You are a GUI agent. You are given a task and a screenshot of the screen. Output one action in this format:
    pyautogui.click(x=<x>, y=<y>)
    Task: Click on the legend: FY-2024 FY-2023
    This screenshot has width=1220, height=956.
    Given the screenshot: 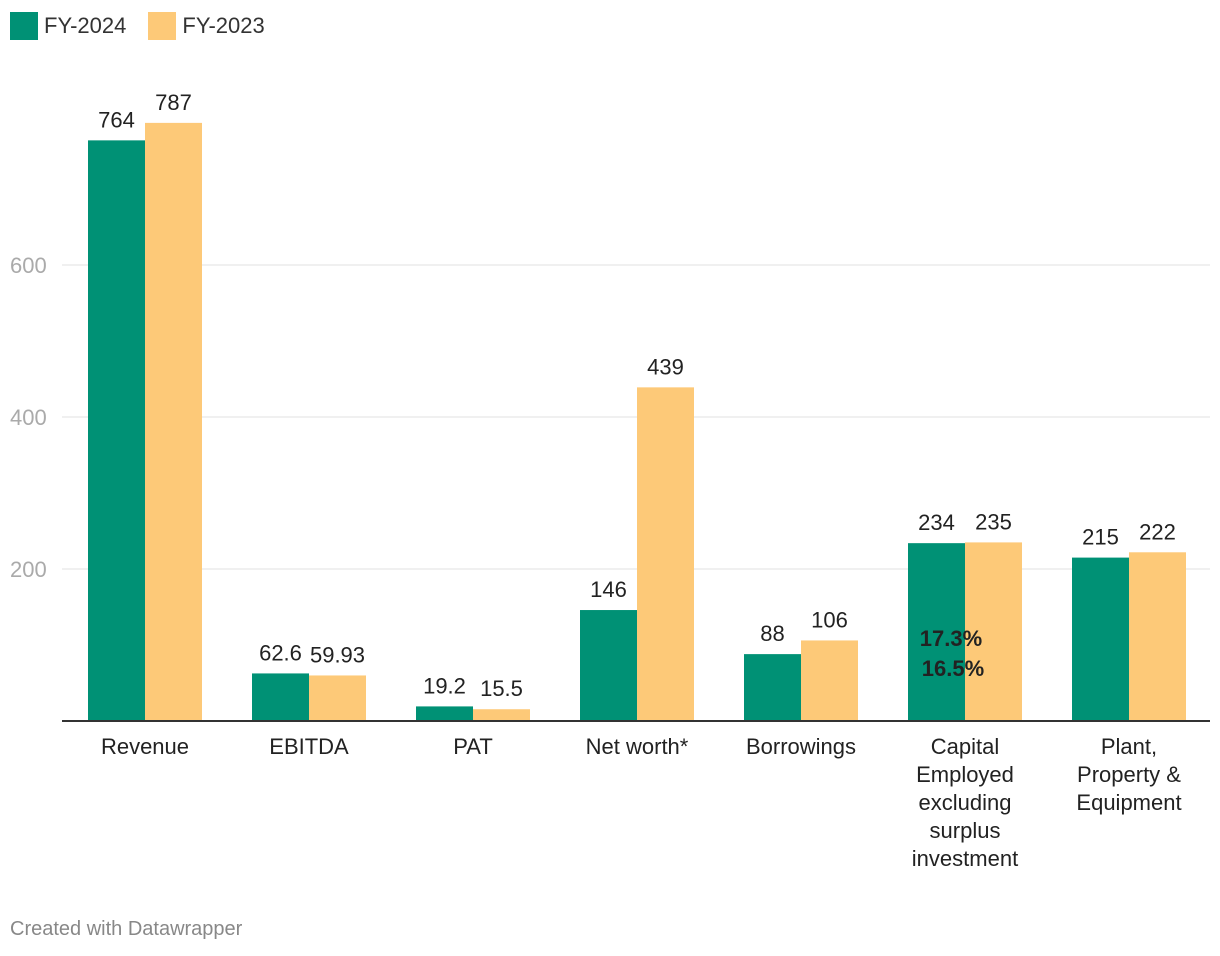 What is the action you would take?
    pyautogui.click(x=148, y=26)
    